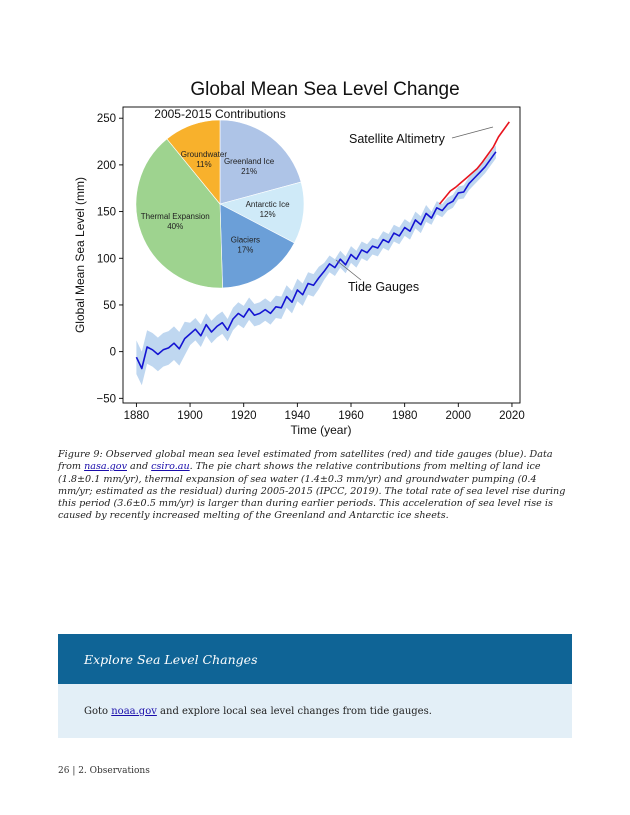 Image resolution: width=630 pixels, height=815 pixels. Describe the element at coordinates (397, 139) in the screenshot. I see `annotation-satellite-altimetry: Satellite Altimetry` at that location.